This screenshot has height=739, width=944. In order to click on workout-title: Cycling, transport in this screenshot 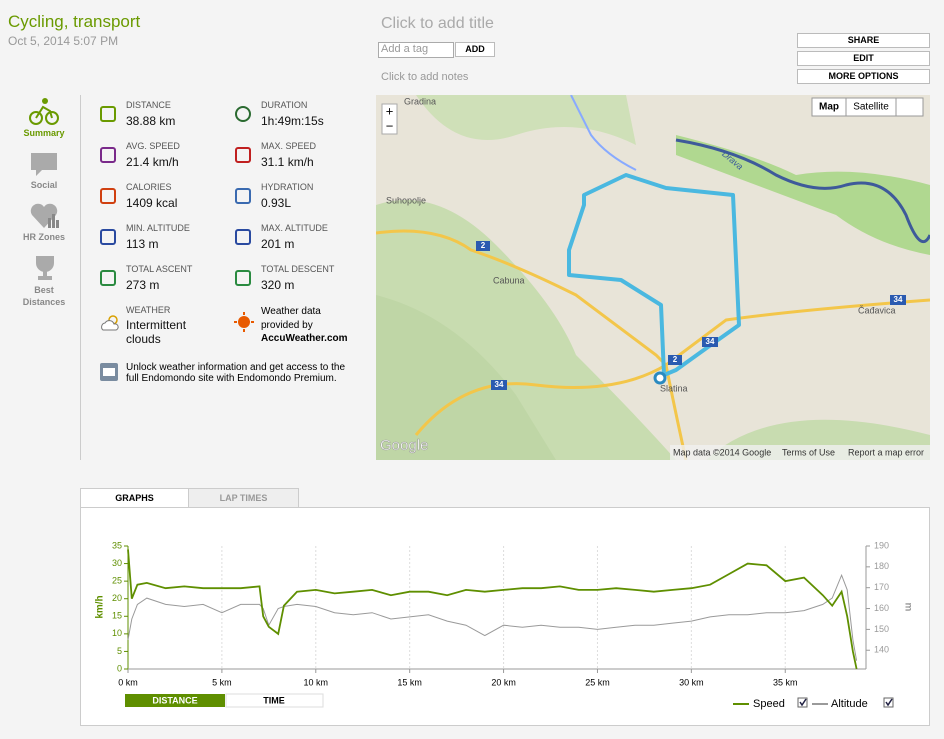, I will do `click(74, 21)`.